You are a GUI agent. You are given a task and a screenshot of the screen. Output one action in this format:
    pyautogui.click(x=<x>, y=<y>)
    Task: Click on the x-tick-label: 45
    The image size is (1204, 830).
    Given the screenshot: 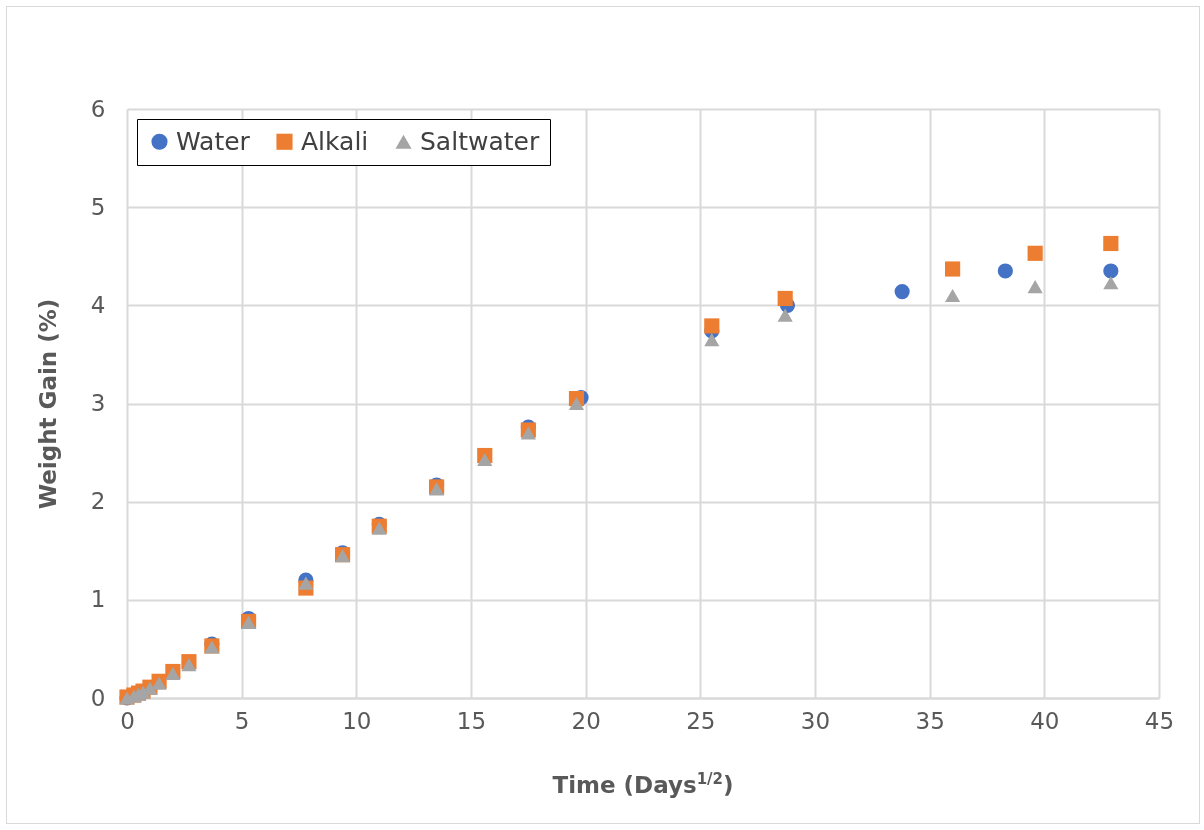 What is the action you would take?
    pyautogui.click(x=1159, y=720)
    